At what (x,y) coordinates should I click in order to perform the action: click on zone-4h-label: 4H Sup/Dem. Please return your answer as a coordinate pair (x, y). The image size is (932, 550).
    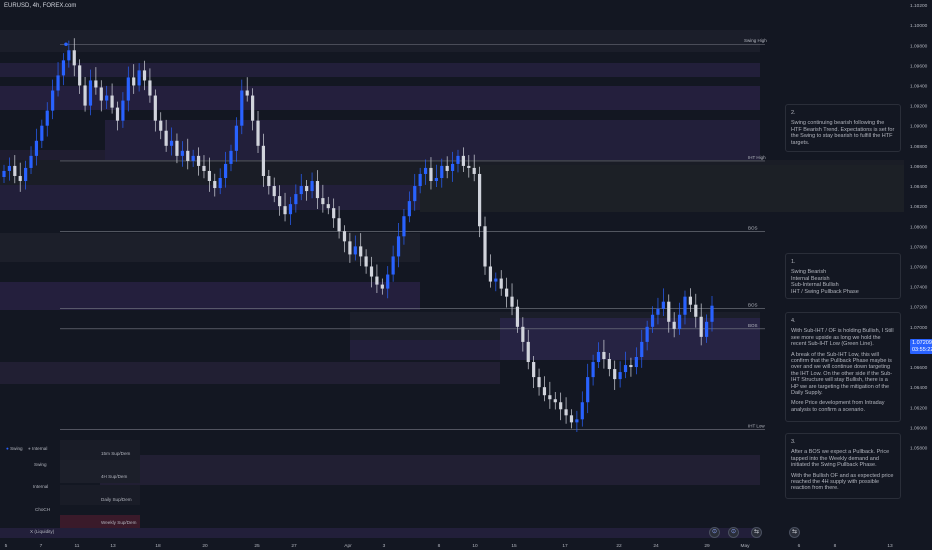
    Looking at the image, I should click on (114, 476).